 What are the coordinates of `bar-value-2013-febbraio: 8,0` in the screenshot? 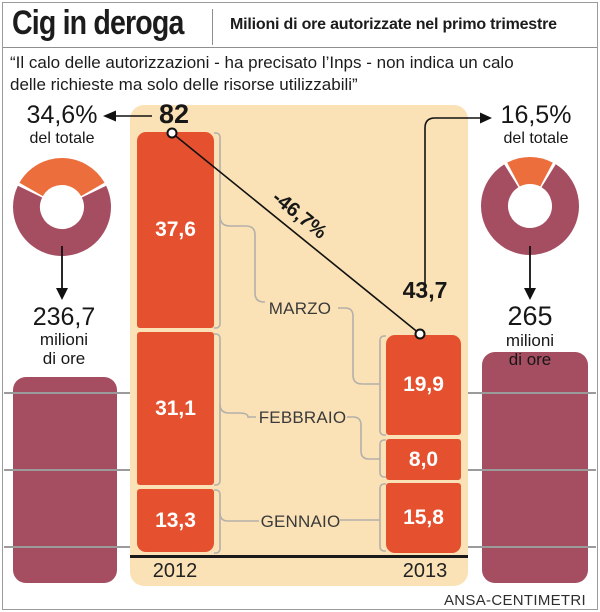 It's located at (423, 459).